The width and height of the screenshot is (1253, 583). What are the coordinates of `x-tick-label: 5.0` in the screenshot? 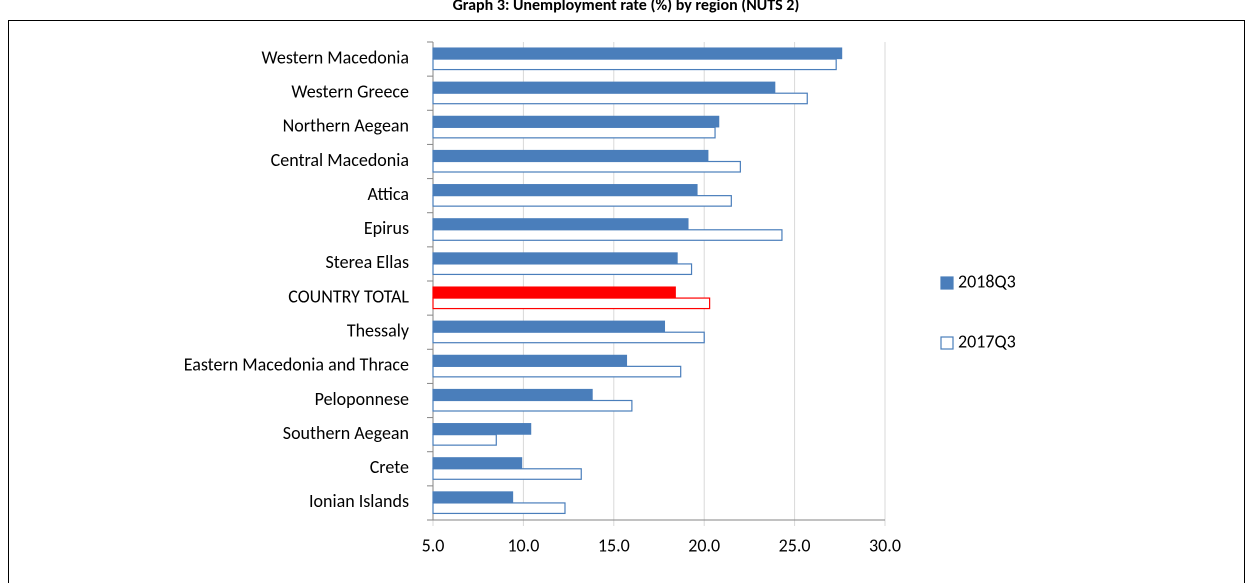 It's located at (433, 545).